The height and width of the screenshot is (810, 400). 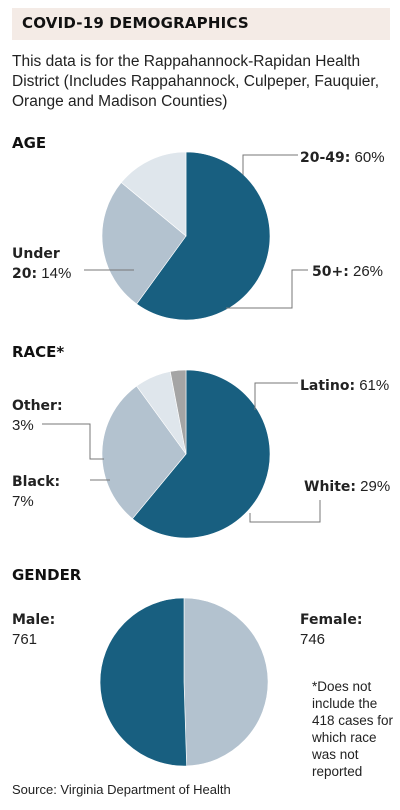 I want to click on age-label-under-20-name: 20:, so click(x=25, y=274).